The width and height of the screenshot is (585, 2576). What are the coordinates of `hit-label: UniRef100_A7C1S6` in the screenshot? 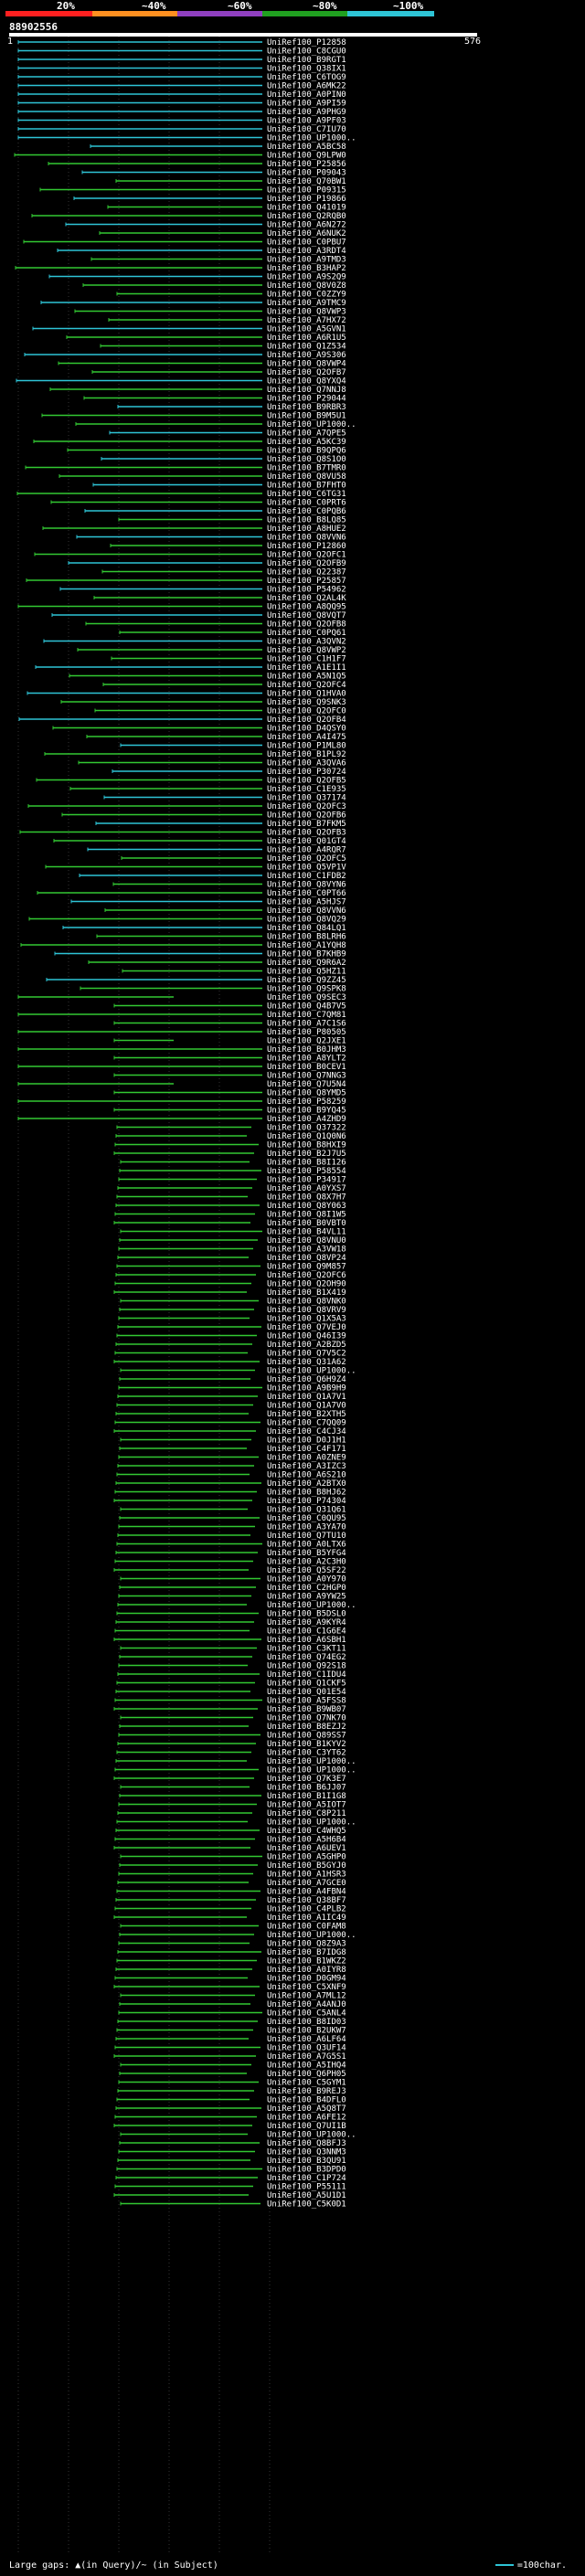 It's located at (307, 1024).